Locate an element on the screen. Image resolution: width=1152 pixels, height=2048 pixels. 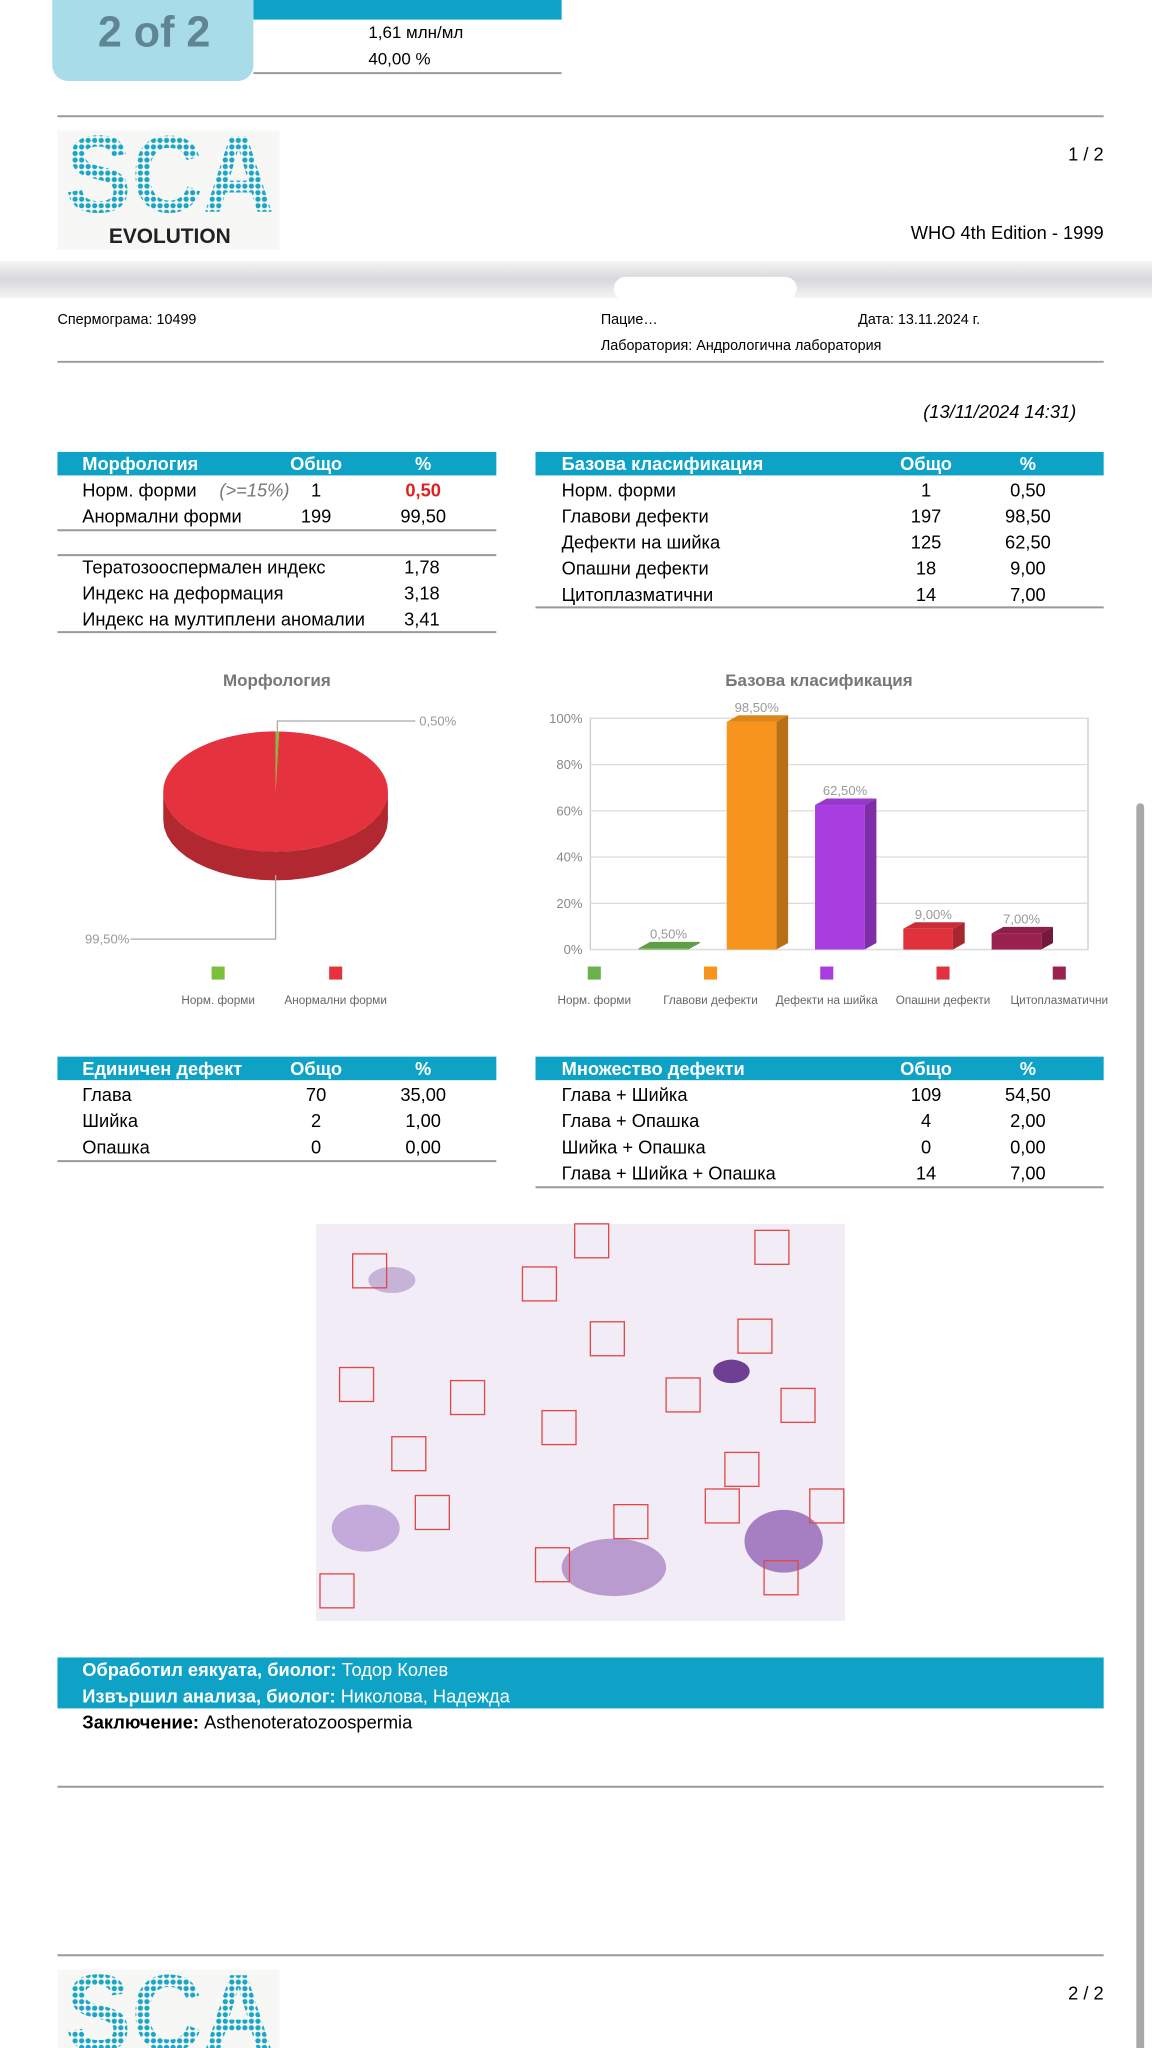
legend-label: Дефекти на шийка is located at coordinates (827, 1000).